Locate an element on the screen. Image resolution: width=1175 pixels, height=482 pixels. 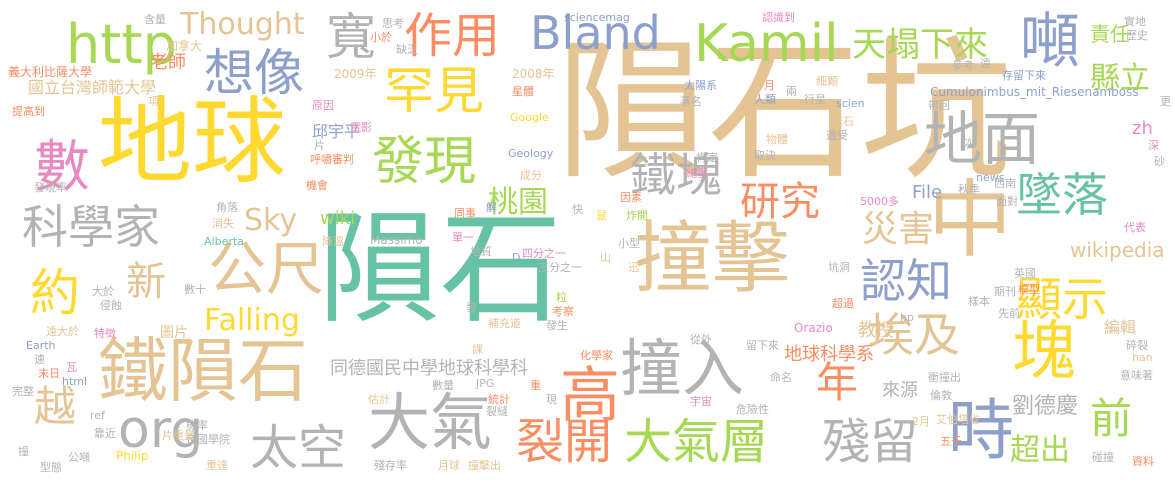
word-缺乏: 缺乏 is located at coordinates (407, 49).